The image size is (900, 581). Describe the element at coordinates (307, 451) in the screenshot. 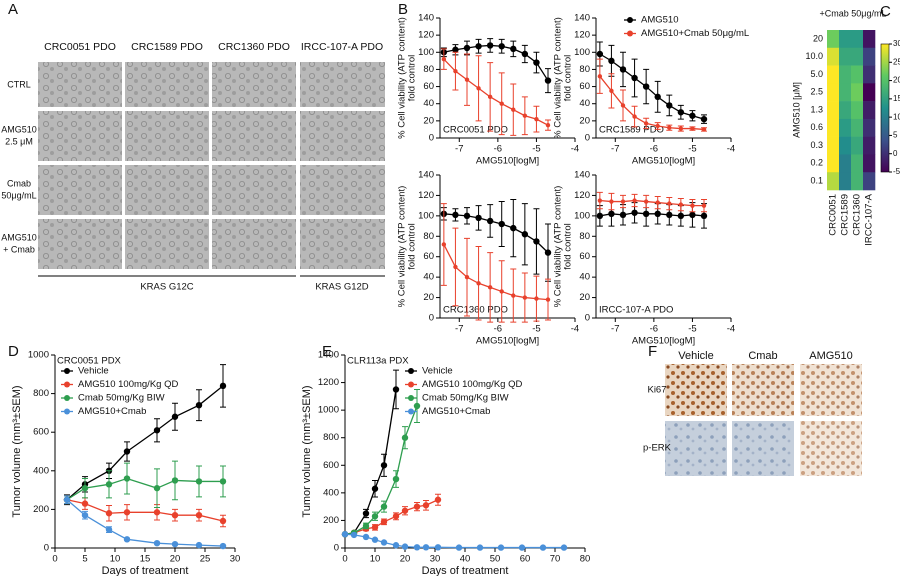

I see `y-axis-label: Tumor volume (mm³±SEM)` at that location.